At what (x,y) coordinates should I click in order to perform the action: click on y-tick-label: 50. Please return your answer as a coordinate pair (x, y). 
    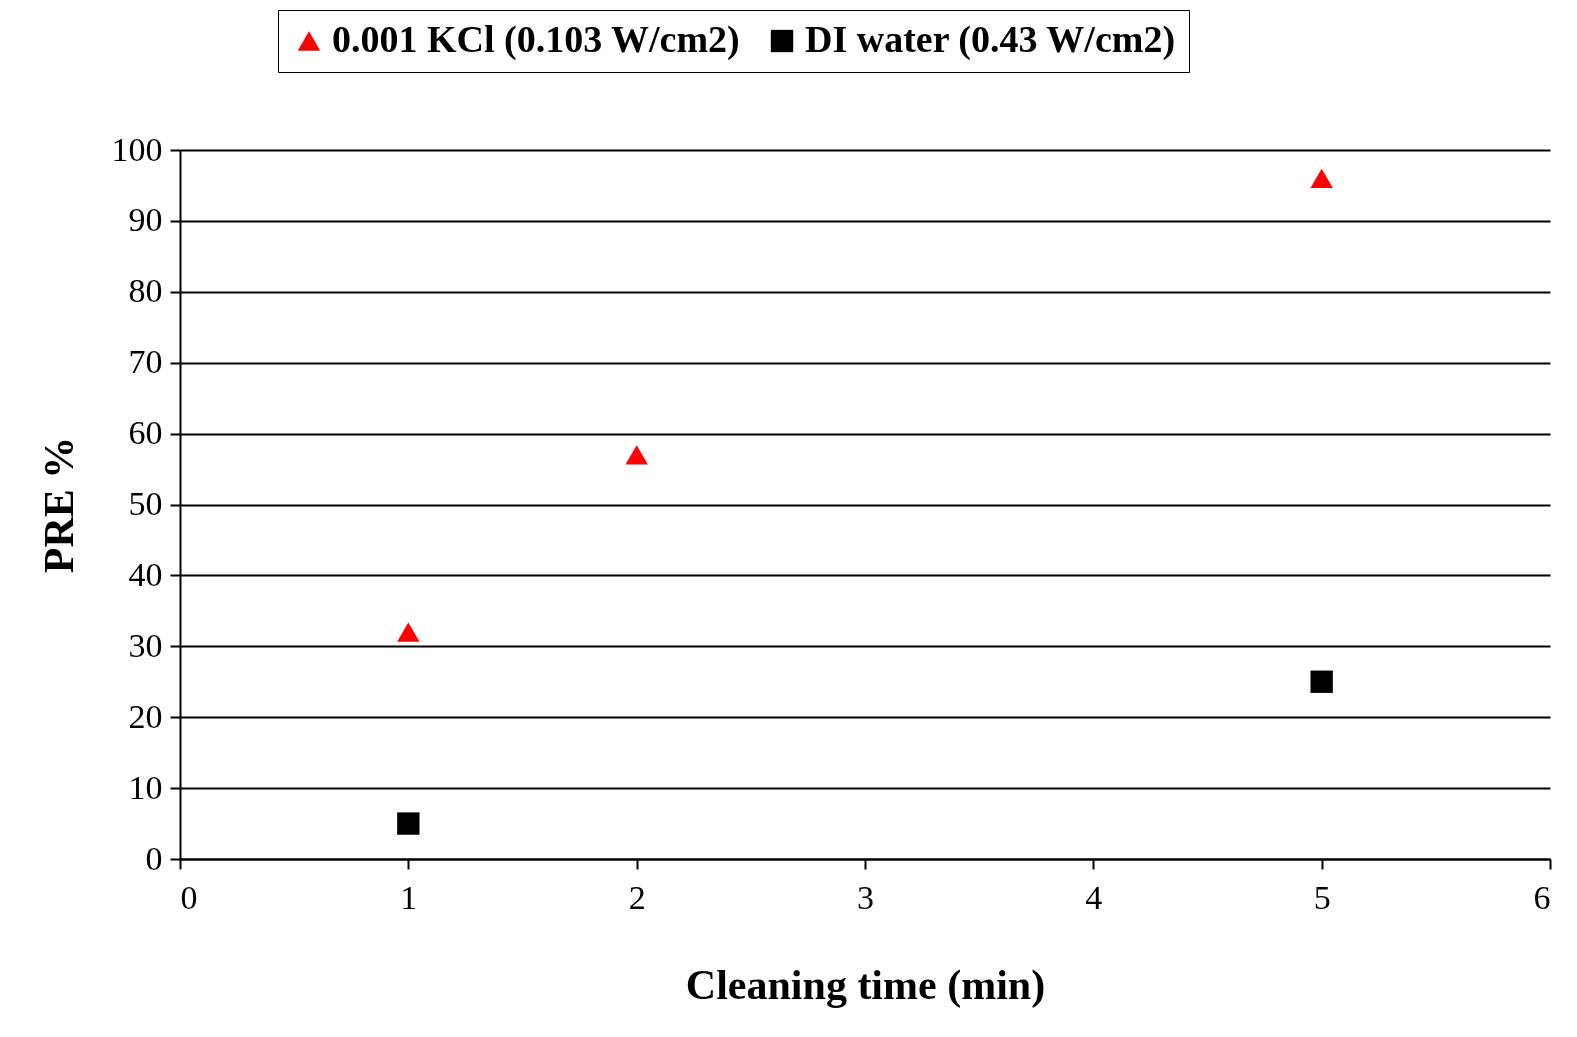
    Looking at the image, I should click on (145, 503).